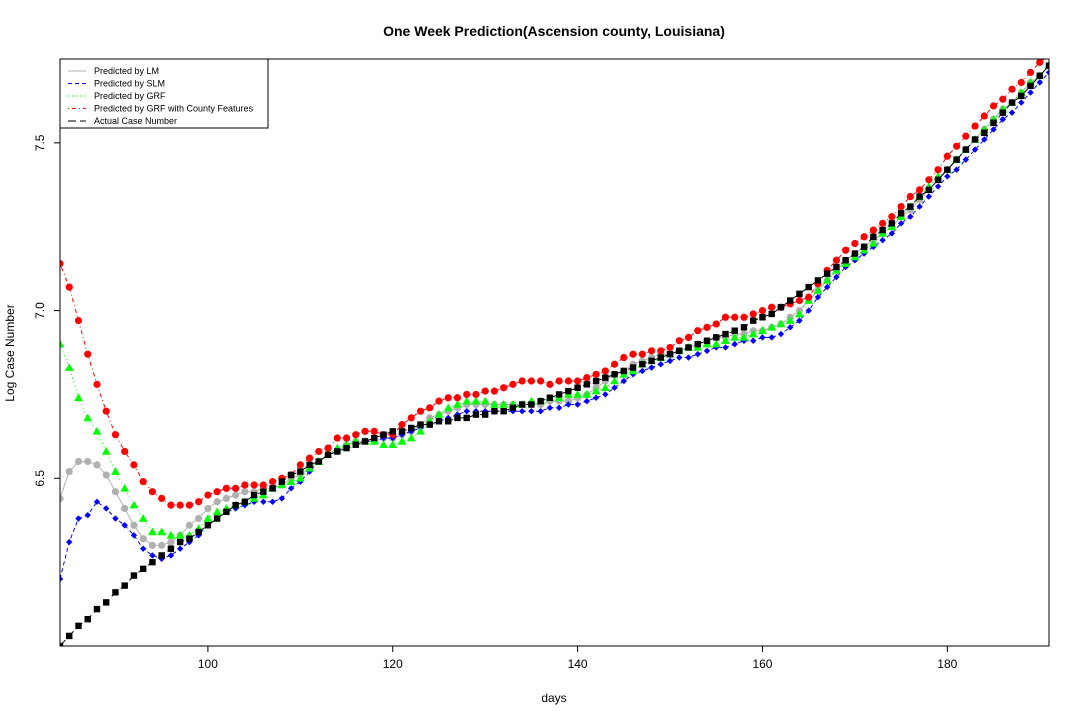  Describe the element at coordinates (126, 71) in the screenshot. I see `legend-label: Predicted by LM` at that location.